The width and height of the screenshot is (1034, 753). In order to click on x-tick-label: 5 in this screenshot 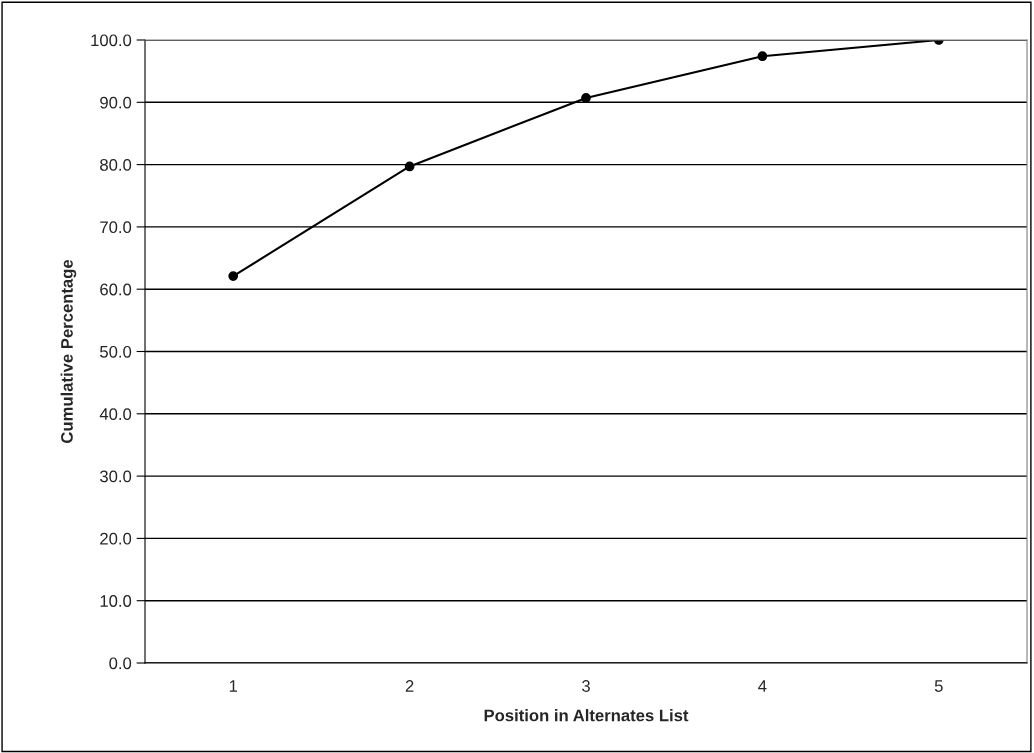, I will do `click(938, 686)`.